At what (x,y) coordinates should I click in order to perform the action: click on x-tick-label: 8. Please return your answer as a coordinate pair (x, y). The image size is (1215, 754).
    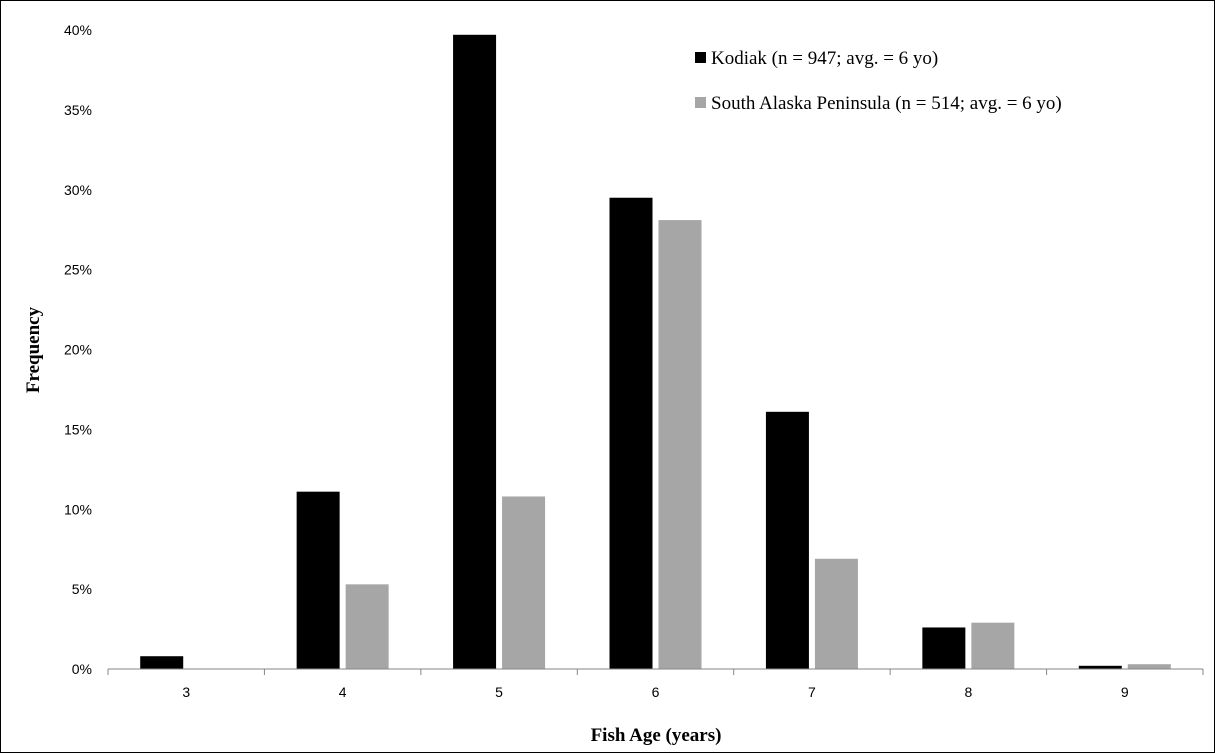
    Looking at the image, I should click on (968, 692).